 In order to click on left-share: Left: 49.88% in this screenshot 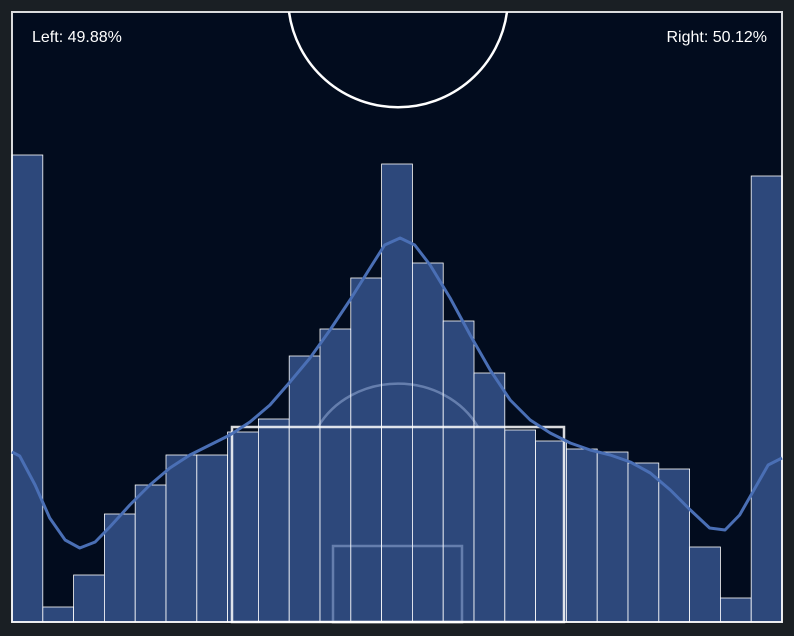, I will do `click(77, 37)`.